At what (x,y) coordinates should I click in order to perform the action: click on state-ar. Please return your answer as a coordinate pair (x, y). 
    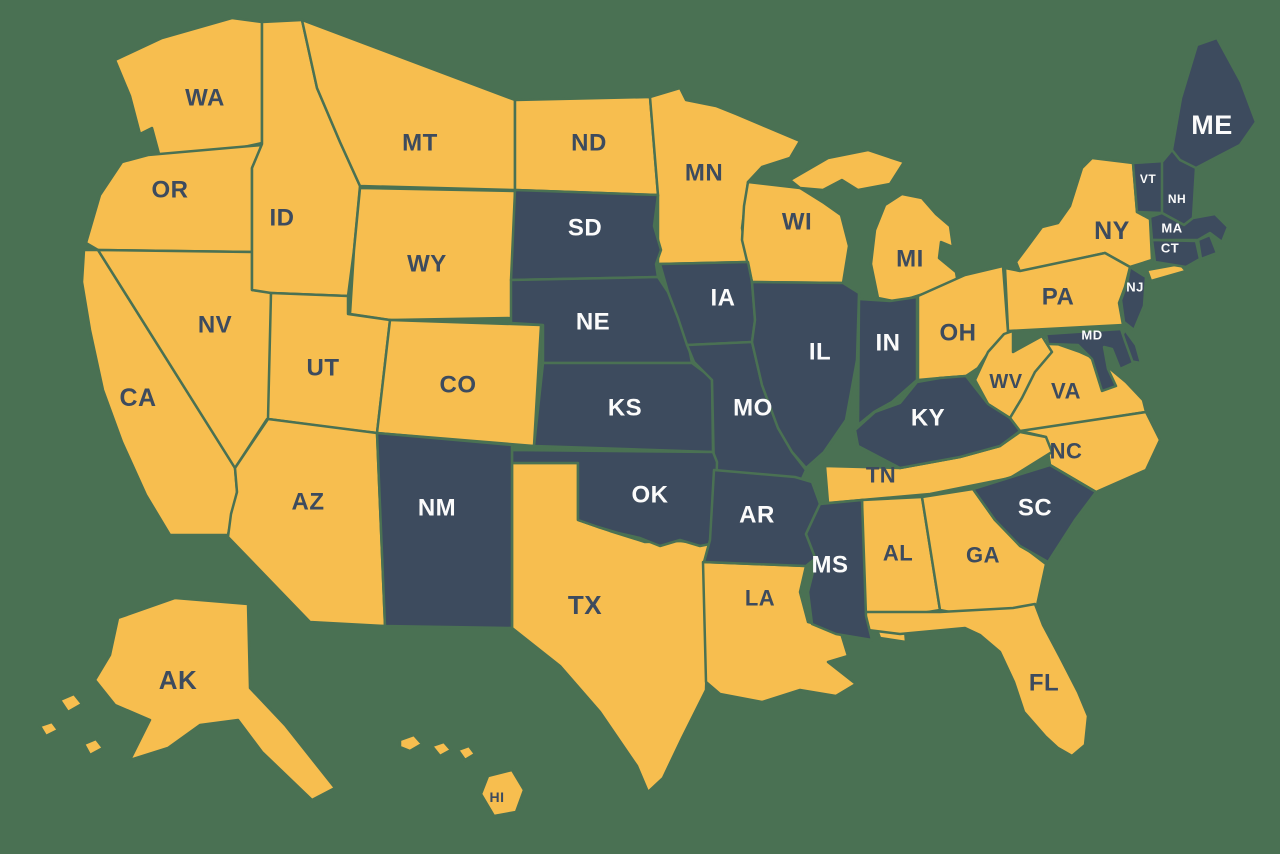
    Looking at the image, I should click on (762, 518).